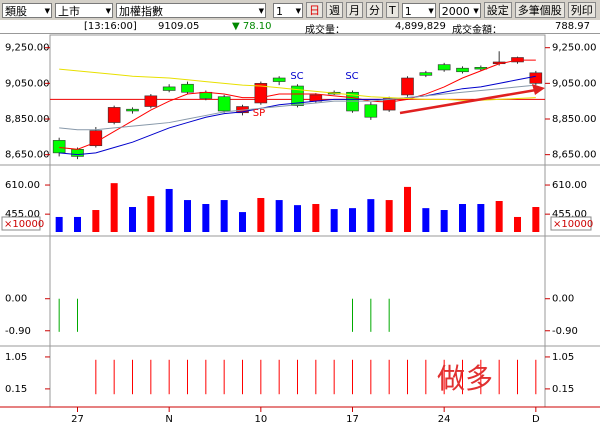 The image size is (600, 434). What do you see at coordinates (420, 26) in the screenshot?
I see `volume: 4,899,829` at bounding box center [420, 26].